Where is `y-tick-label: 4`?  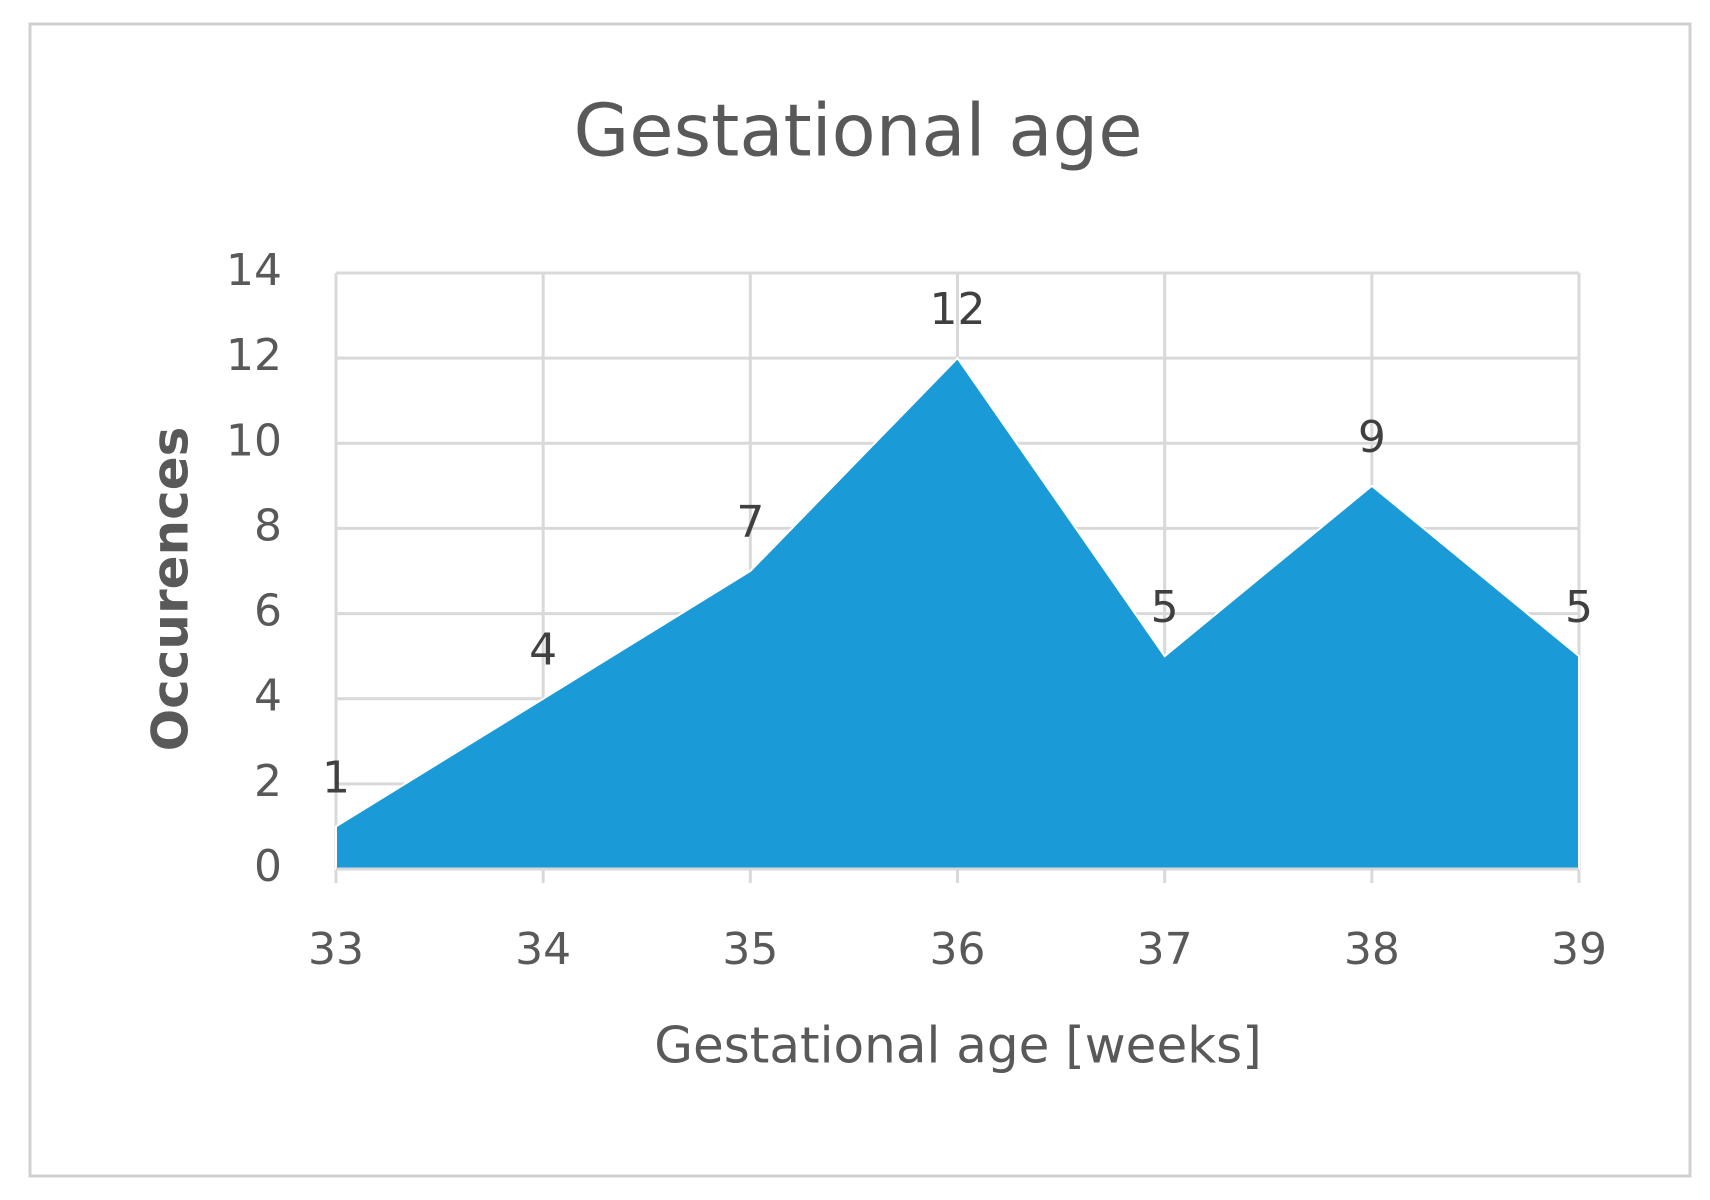
y-tick-label: 4 is located at coordinates (268, 696).